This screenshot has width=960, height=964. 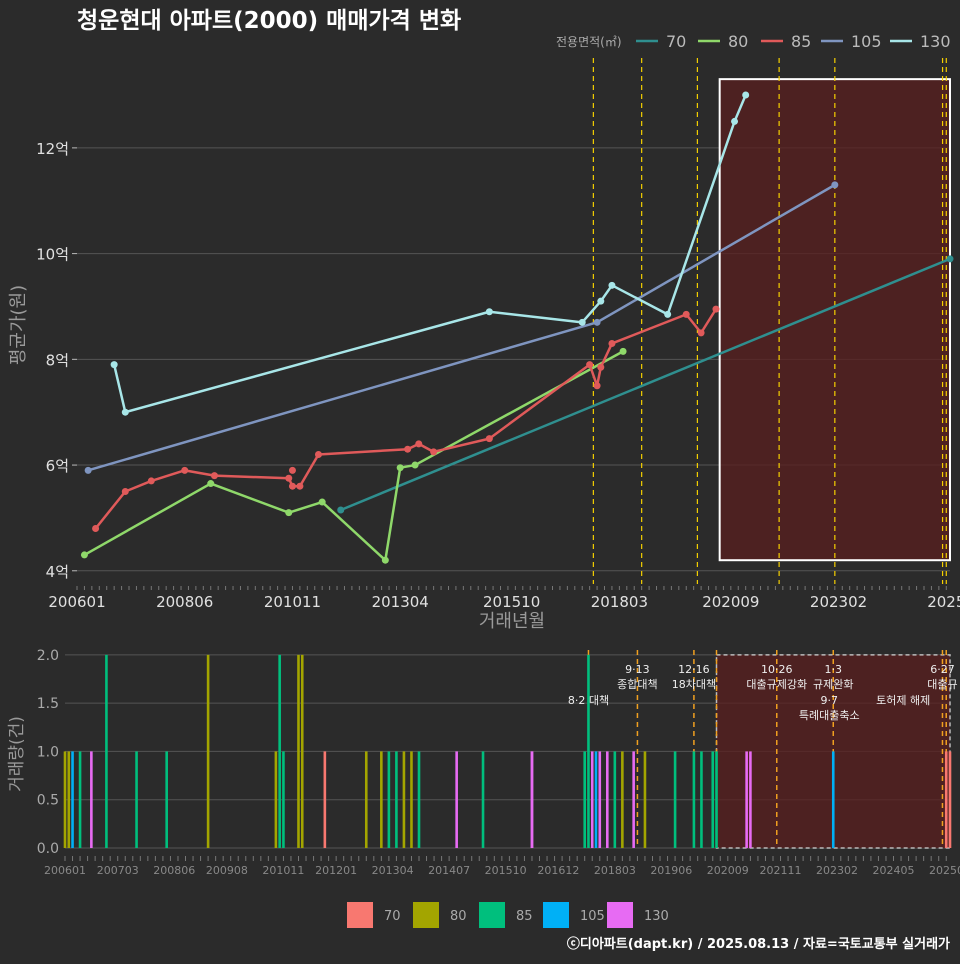 I want to click on y-tick-label: 2.0, so click(x=48, y=656).